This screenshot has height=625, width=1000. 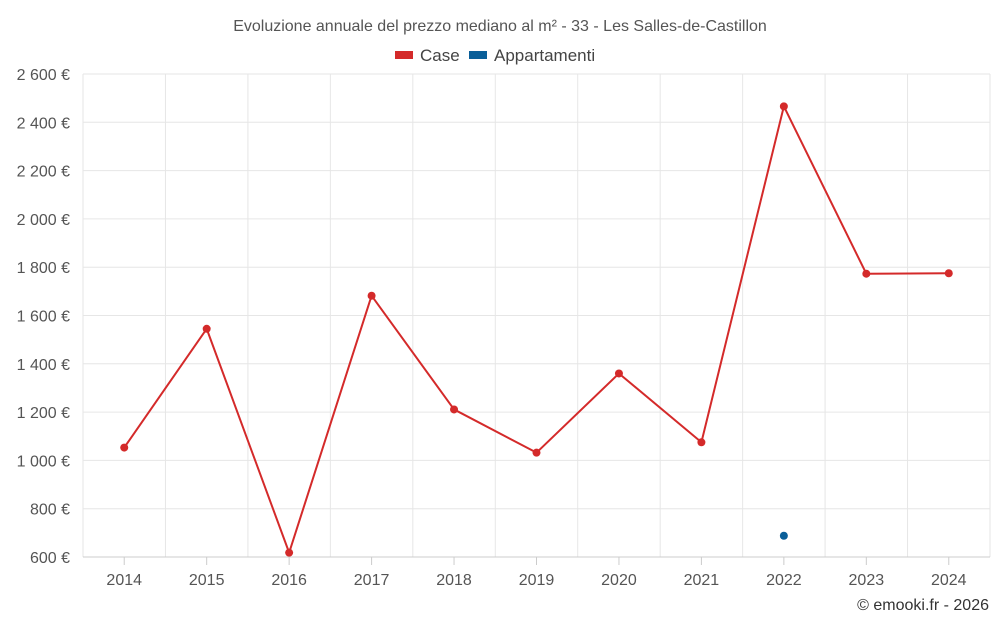 I want to click on y-tick-label: 1 000 €, so click(x=43, y=461).